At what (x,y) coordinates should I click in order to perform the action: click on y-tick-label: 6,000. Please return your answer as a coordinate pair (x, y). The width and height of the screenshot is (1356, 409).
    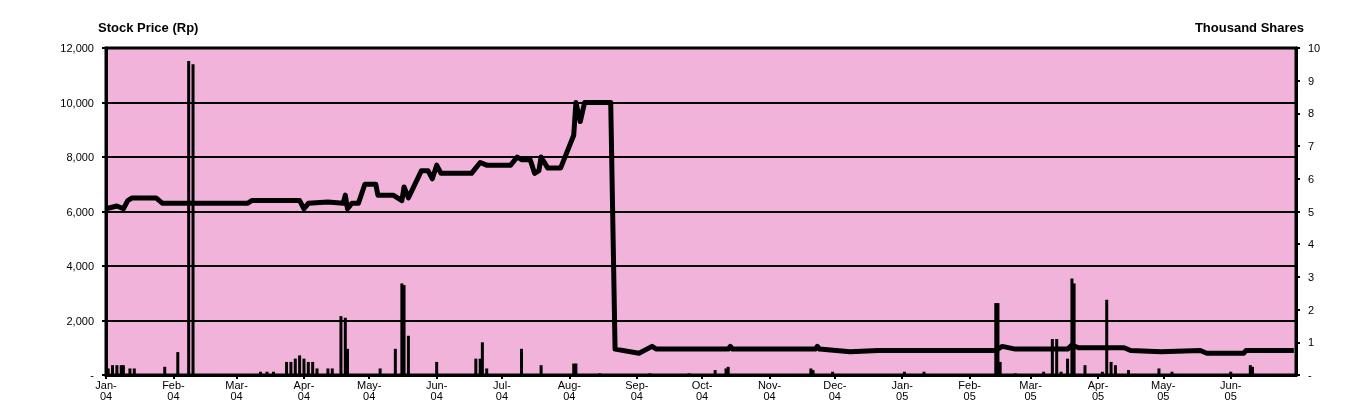
    Looking at the image, I should click on (80, 211).